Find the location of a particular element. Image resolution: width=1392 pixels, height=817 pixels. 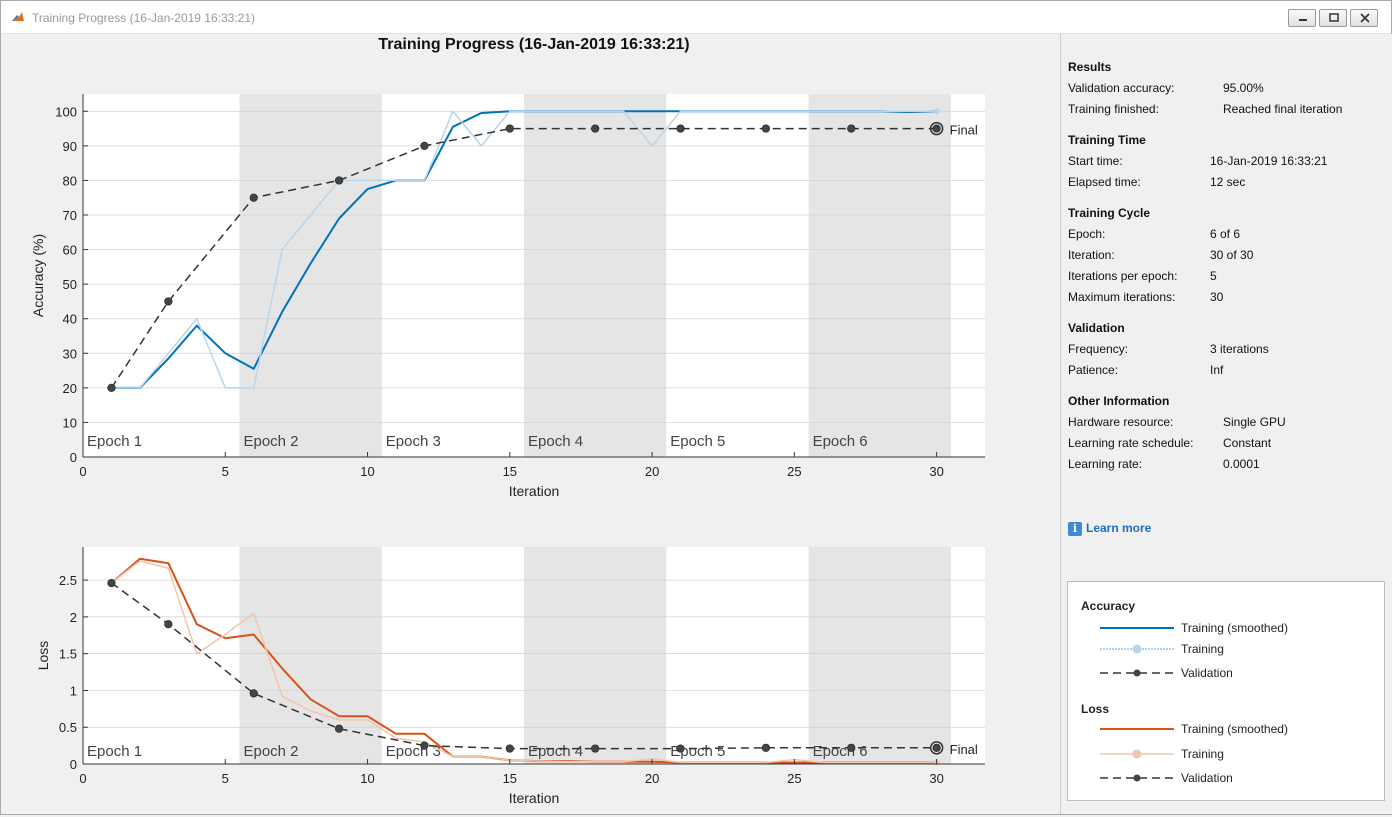

legend-accuracy-heading: Accuracy is located at coordinates (1108, 606).